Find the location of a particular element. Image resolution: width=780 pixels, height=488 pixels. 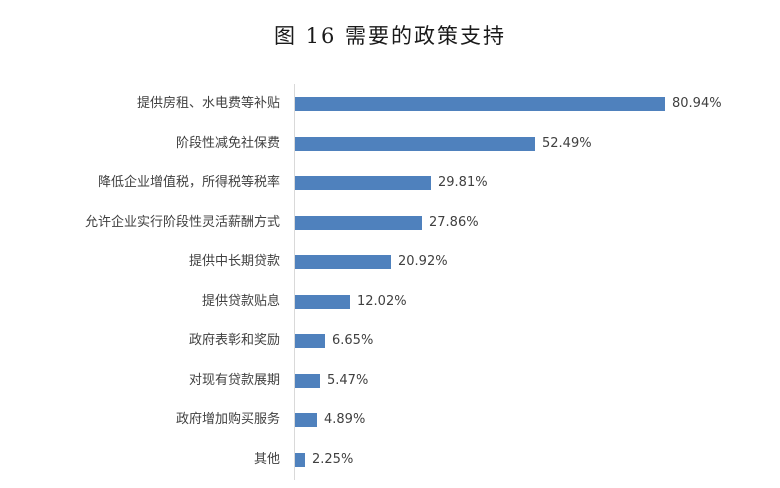

value-label: 4.89% is located at coordinates (345, 419).